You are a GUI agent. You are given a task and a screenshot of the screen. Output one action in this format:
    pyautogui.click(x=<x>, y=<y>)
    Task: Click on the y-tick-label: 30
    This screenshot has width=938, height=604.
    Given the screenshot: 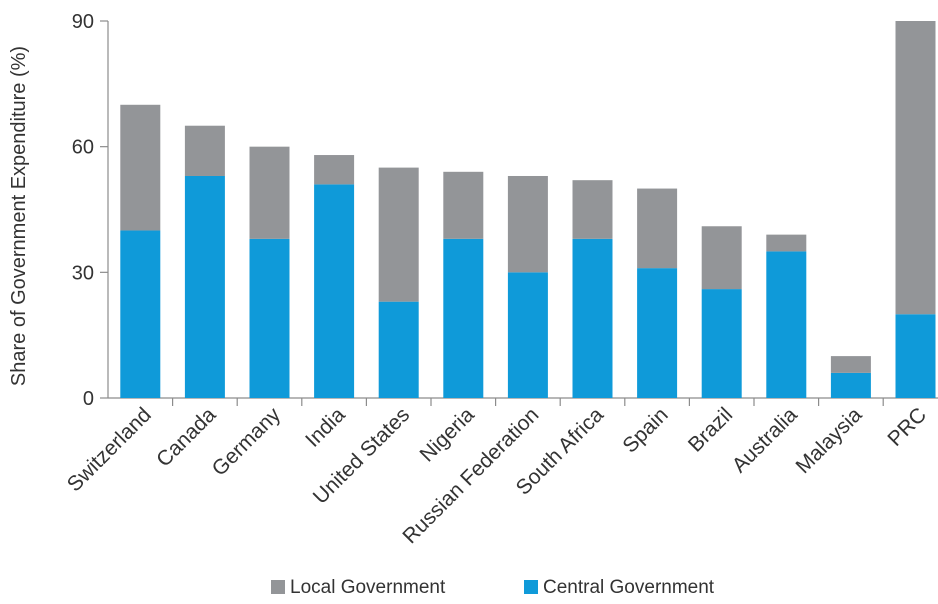 What is the action you would take?
    pyautogui.click(x=83, y=273)
    